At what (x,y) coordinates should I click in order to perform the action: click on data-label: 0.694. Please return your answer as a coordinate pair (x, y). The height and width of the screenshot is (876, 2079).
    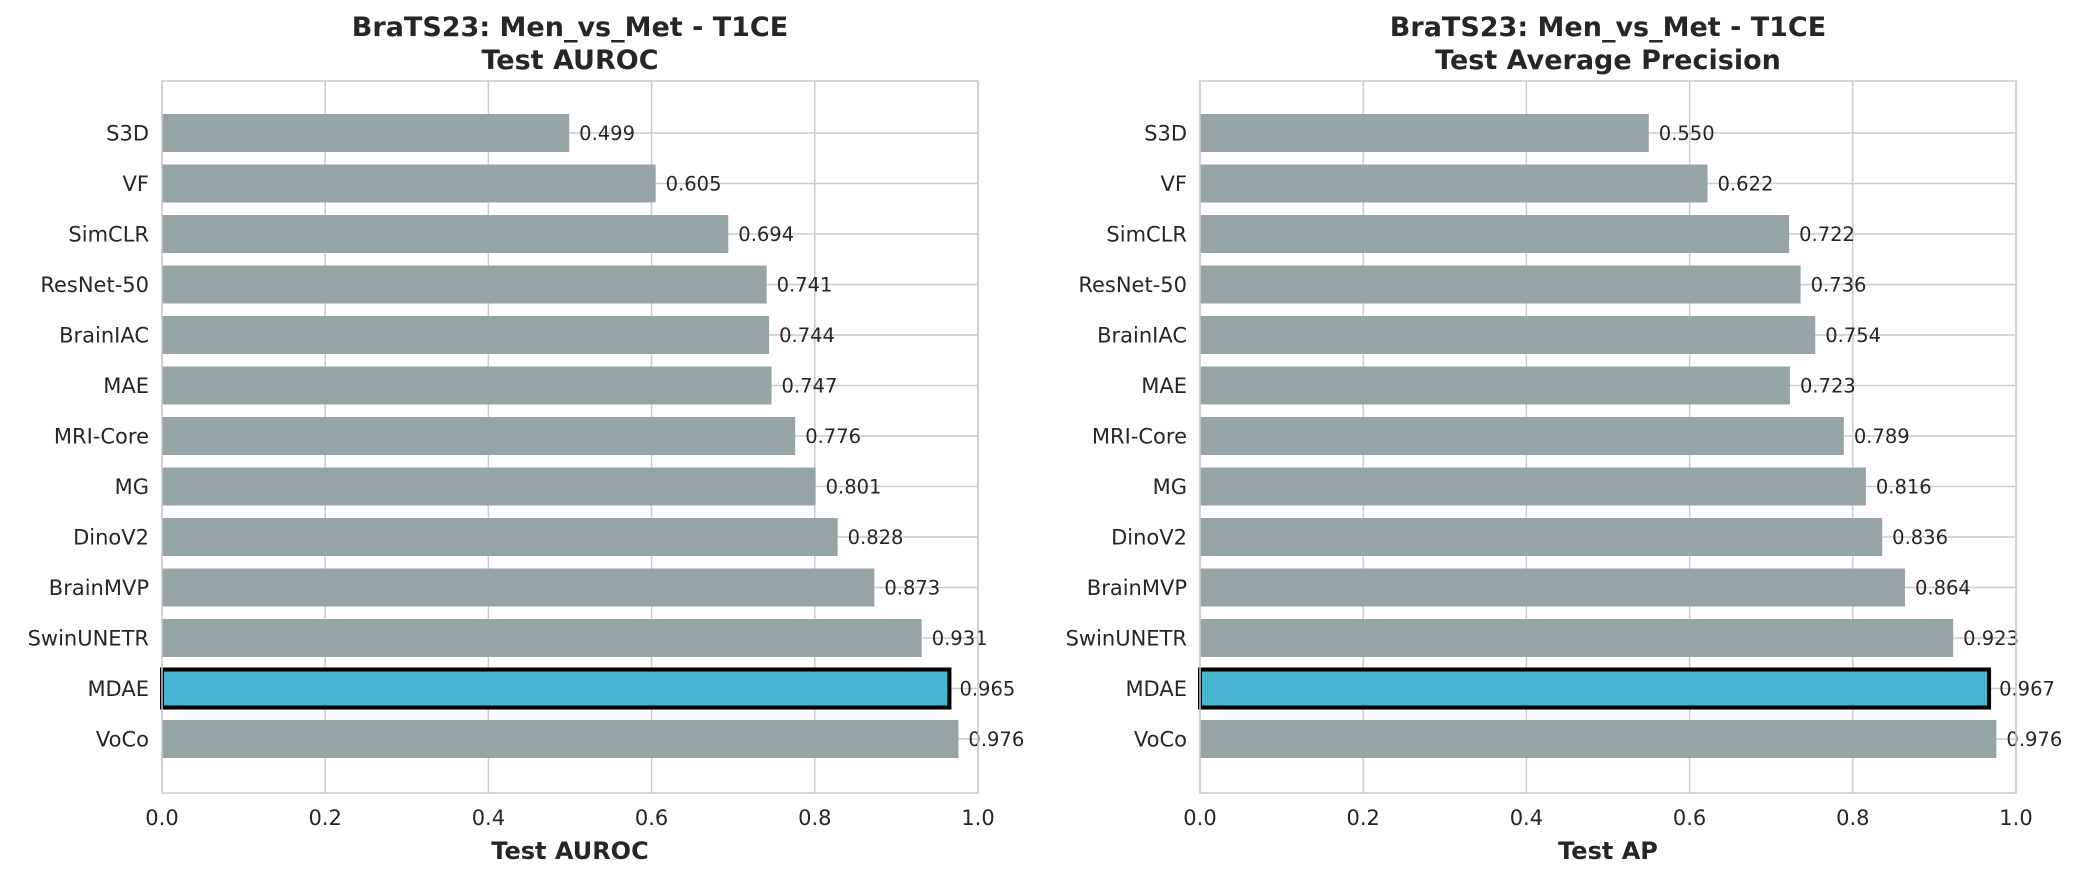
    Looking at the image, I should click on (766, 234).